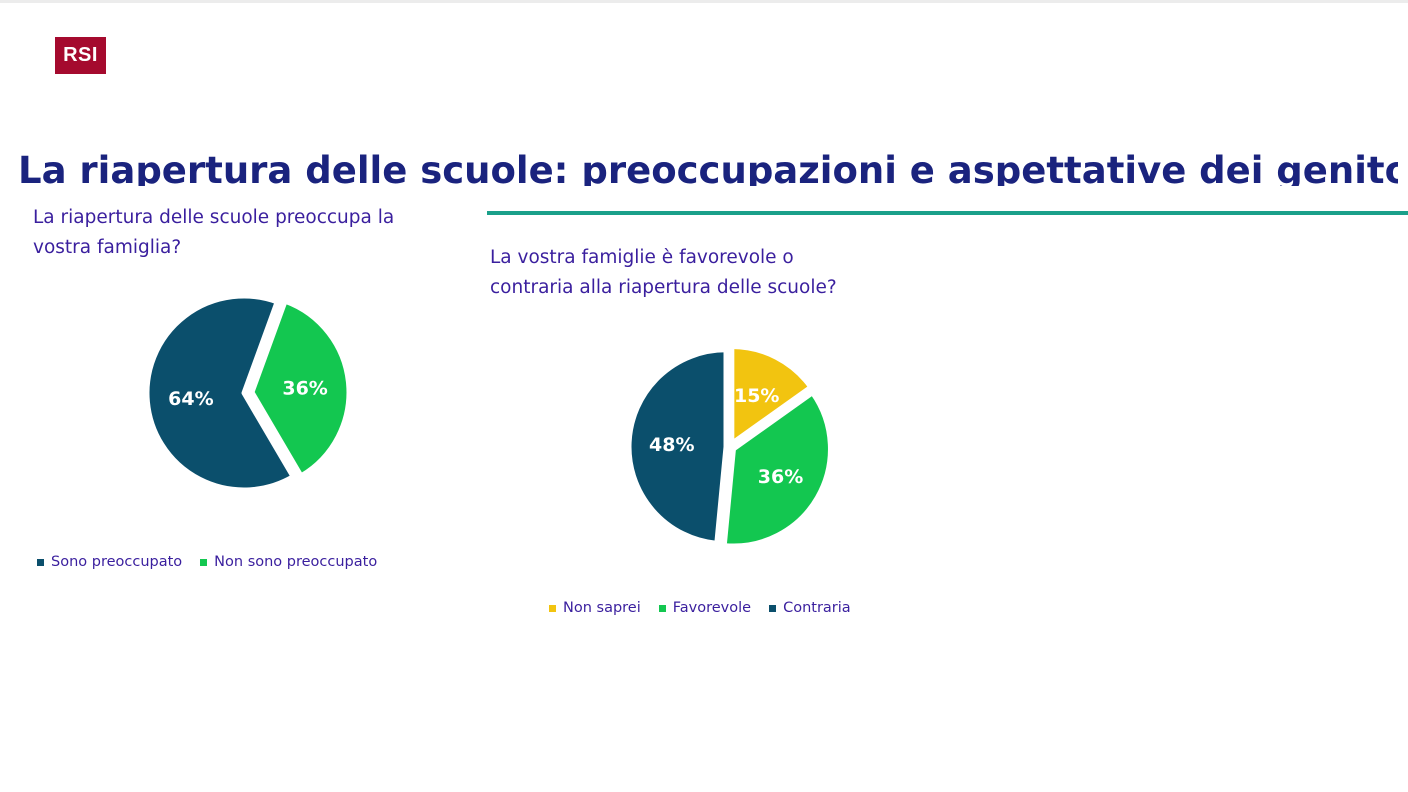 Image resolution: width=1408 pixels, height=792 pixels. Describe the element at coordinates (712, 608) in the screenshot. I see `legend-label: Favorevole` at that location.